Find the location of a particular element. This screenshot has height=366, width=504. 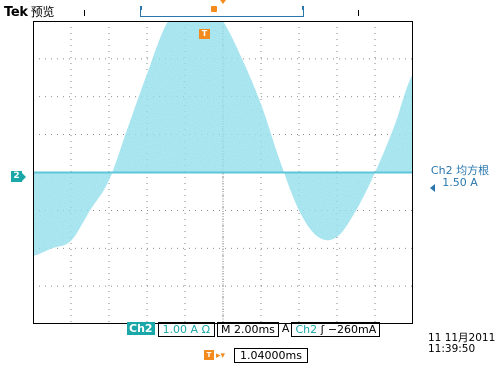

trigger-level-arrow-icon is located at coordinates (432, 188).